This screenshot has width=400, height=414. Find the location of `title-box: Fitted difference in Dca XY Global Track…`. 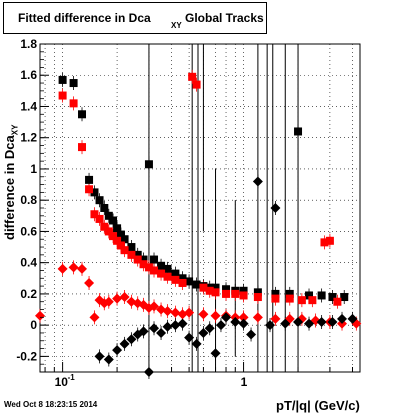

title-box: Fitted difference in Dca XY Global Track… is located at coordinates (135, 18).